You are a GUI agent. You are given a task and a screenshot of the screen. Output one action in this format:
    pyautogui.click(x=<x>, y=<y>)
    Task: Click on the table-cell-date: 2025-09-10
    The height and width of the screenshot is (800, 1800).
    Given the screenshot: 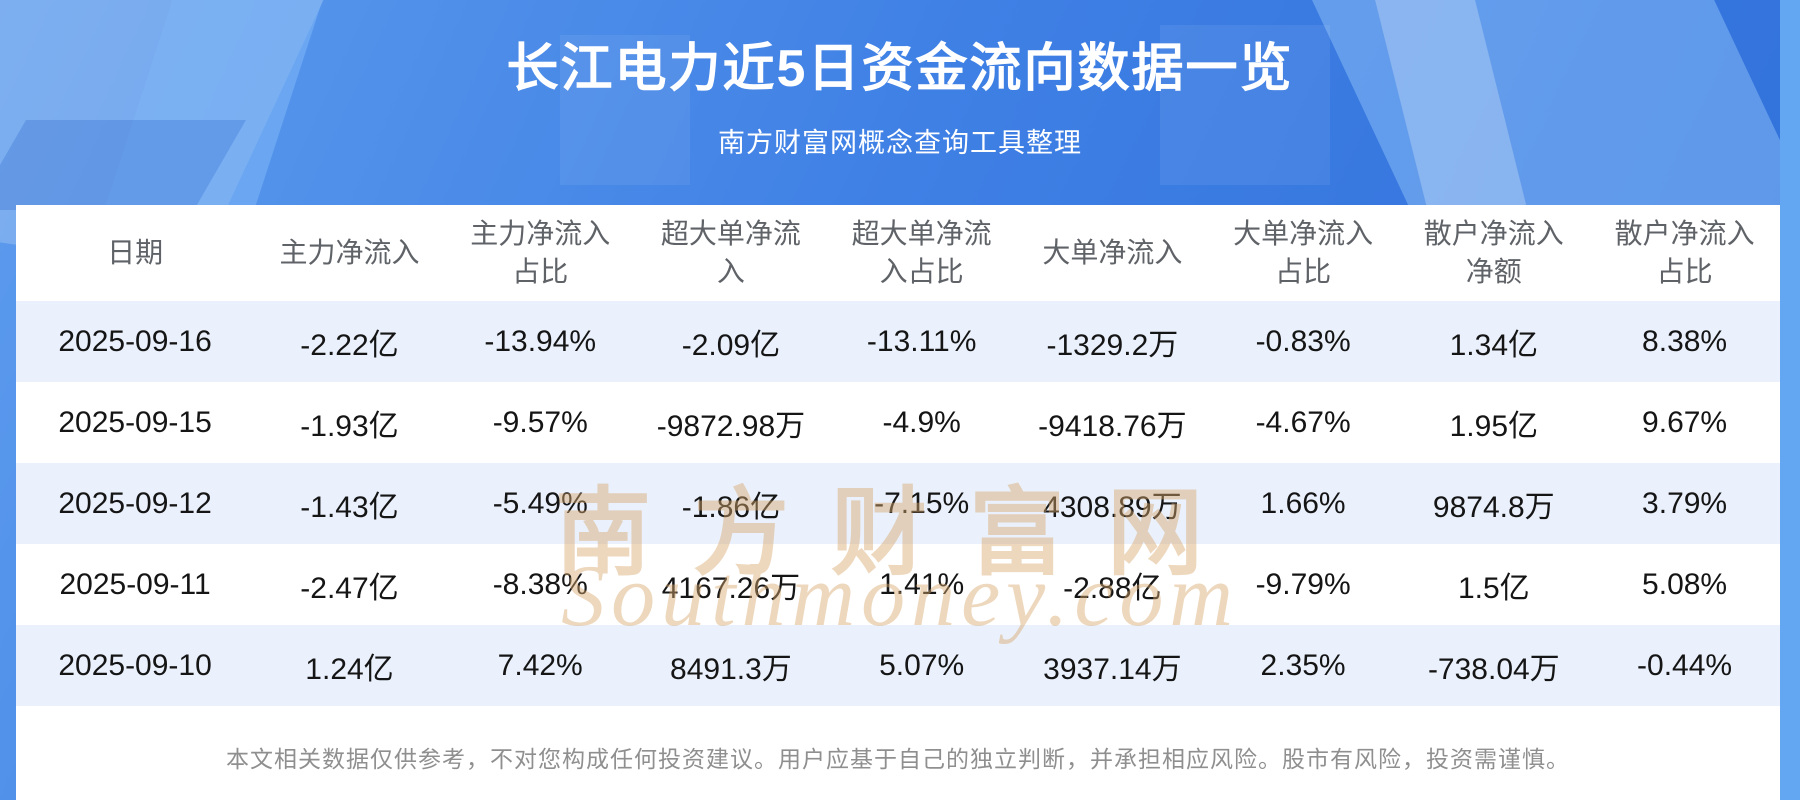 What is the action you would take?
    pyautogui.click(x=135, y=665)
    